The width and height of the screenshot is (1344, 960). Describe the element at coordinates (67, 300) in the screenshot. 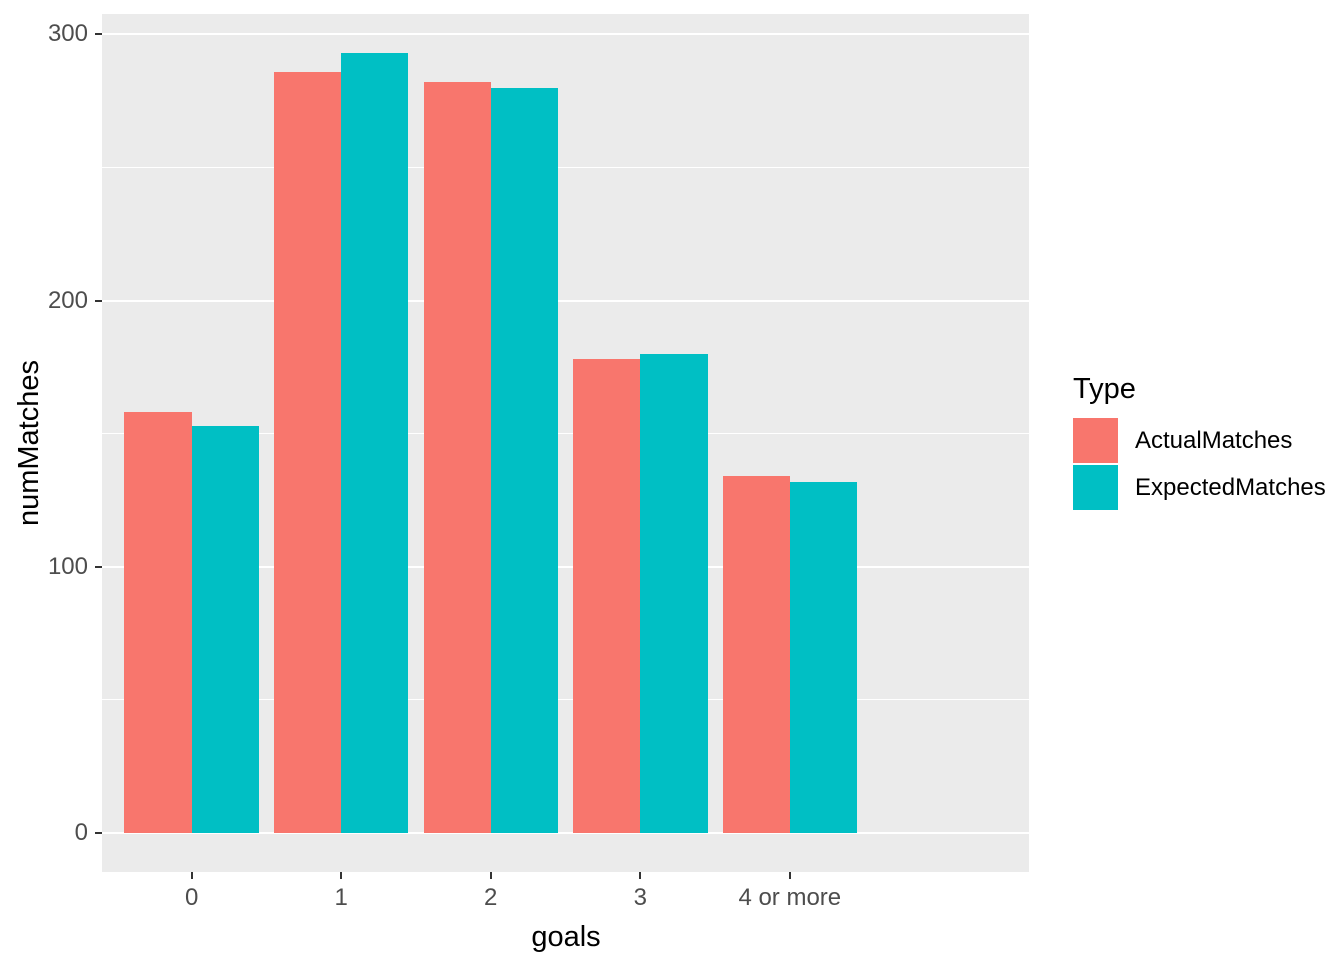

I see `y-tick-label: 200` at that location.